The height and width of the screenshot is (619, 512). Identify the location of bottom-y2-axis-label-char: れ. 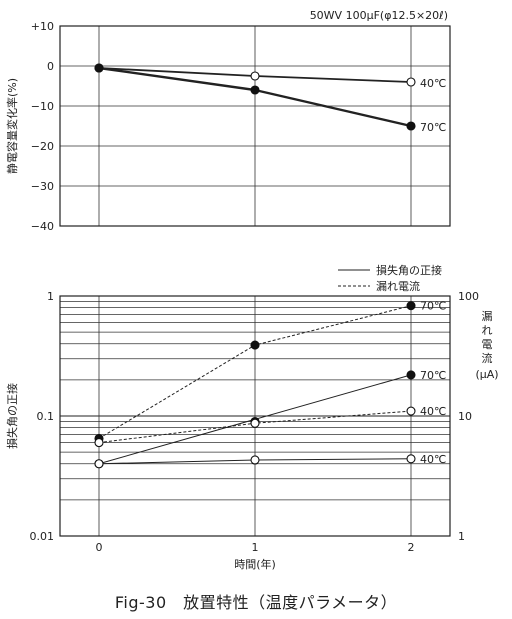
(487, 330).